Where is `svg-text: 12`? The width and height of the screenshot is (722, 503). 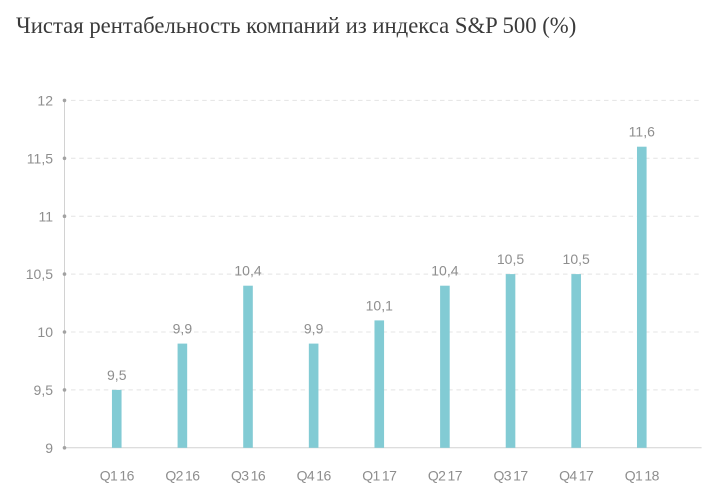
svg-text: 12 is located at coordinates (45, 101).